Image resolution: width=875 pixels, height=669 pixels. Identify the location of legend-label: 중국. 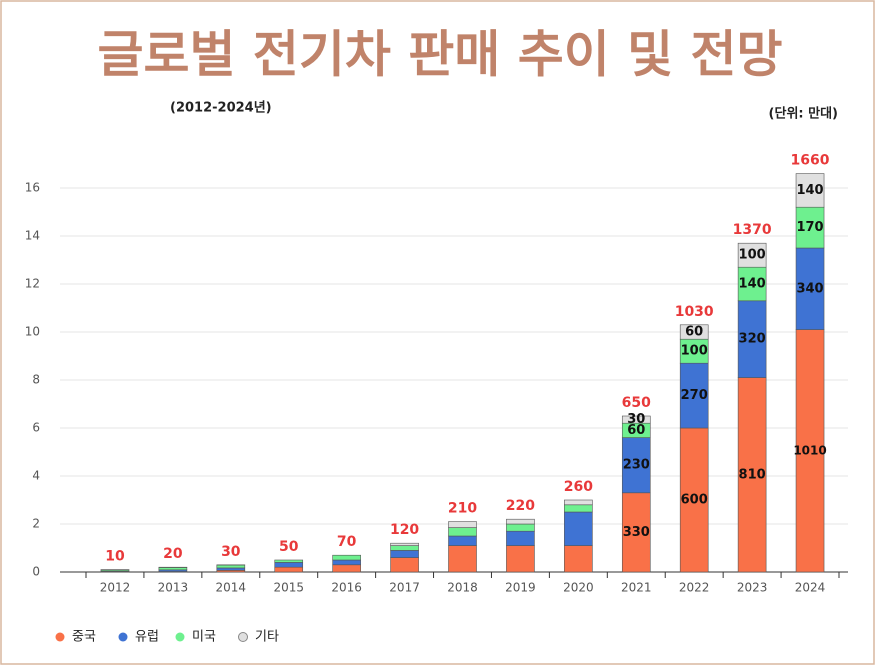
(84, 637).